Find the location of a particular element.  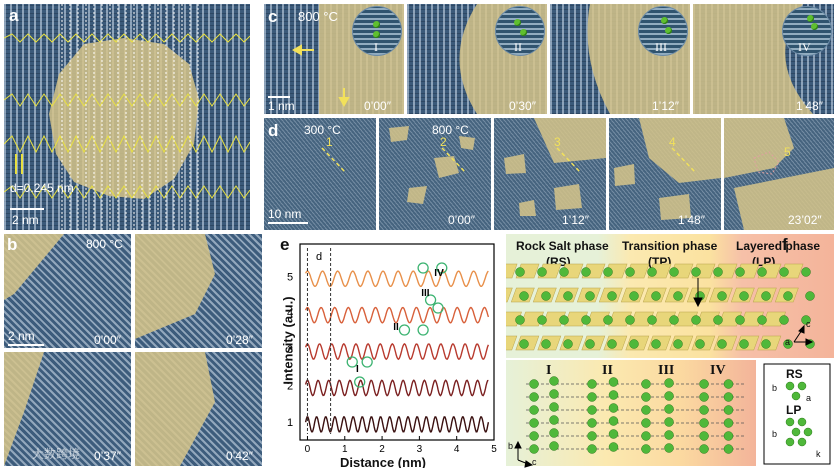

panel-d-marker-4: 4 is located at coordinates (672, 142).